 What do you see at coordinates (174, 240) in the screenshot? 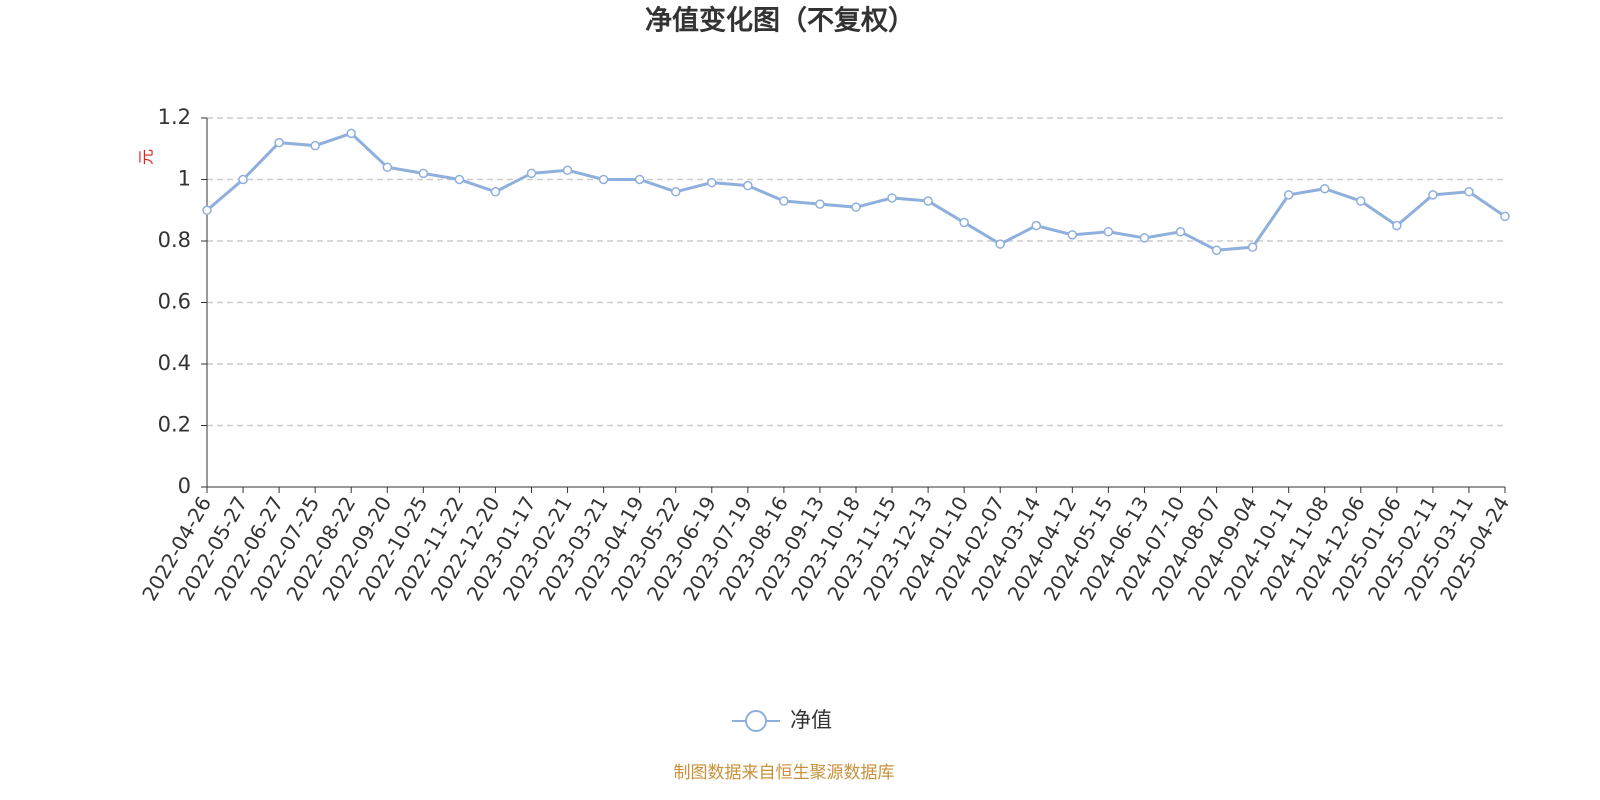
I see `y-tick-label: 0.8` at bounding box center [174, 240].